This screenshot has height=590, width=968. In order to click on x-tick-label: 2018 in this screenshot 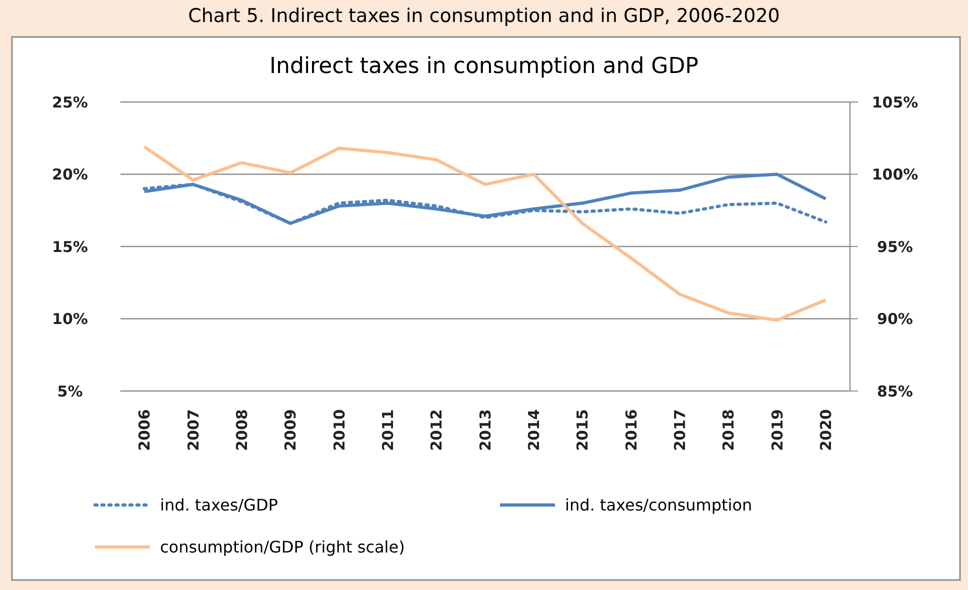, I will do `click(729, 430)`.